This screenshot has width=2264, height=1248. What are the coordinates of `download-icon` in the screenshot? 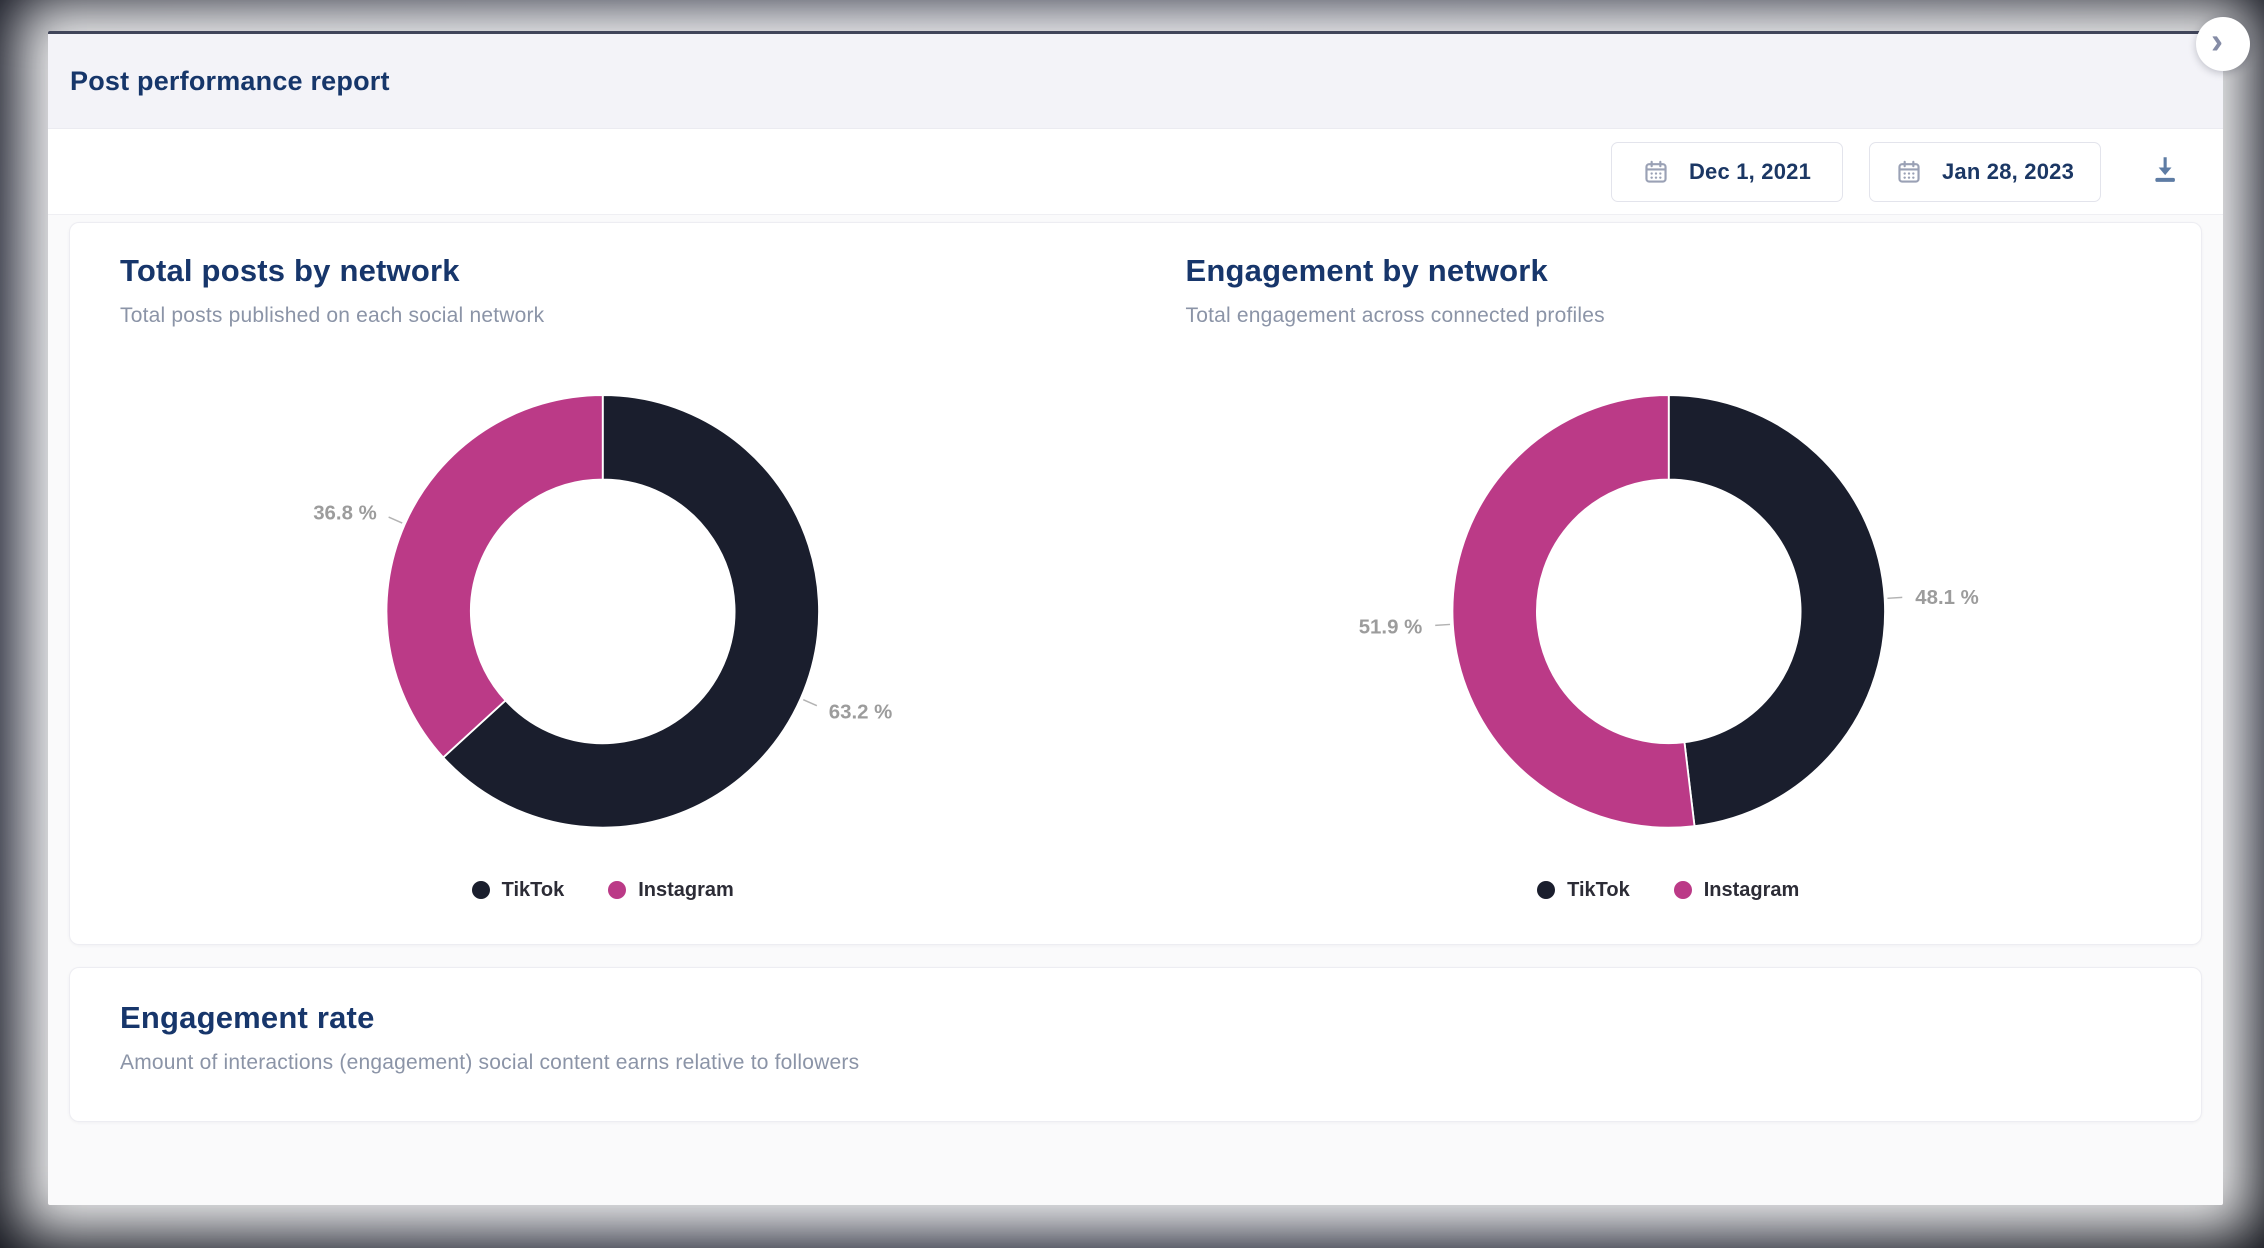 It's located at (2165, 171).